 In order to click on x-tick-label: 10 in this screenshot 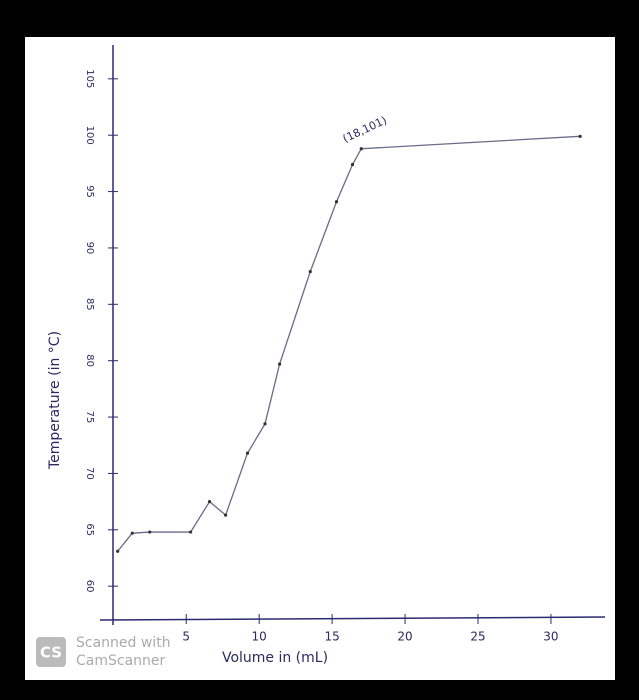, I will do `click(259, 637)`.